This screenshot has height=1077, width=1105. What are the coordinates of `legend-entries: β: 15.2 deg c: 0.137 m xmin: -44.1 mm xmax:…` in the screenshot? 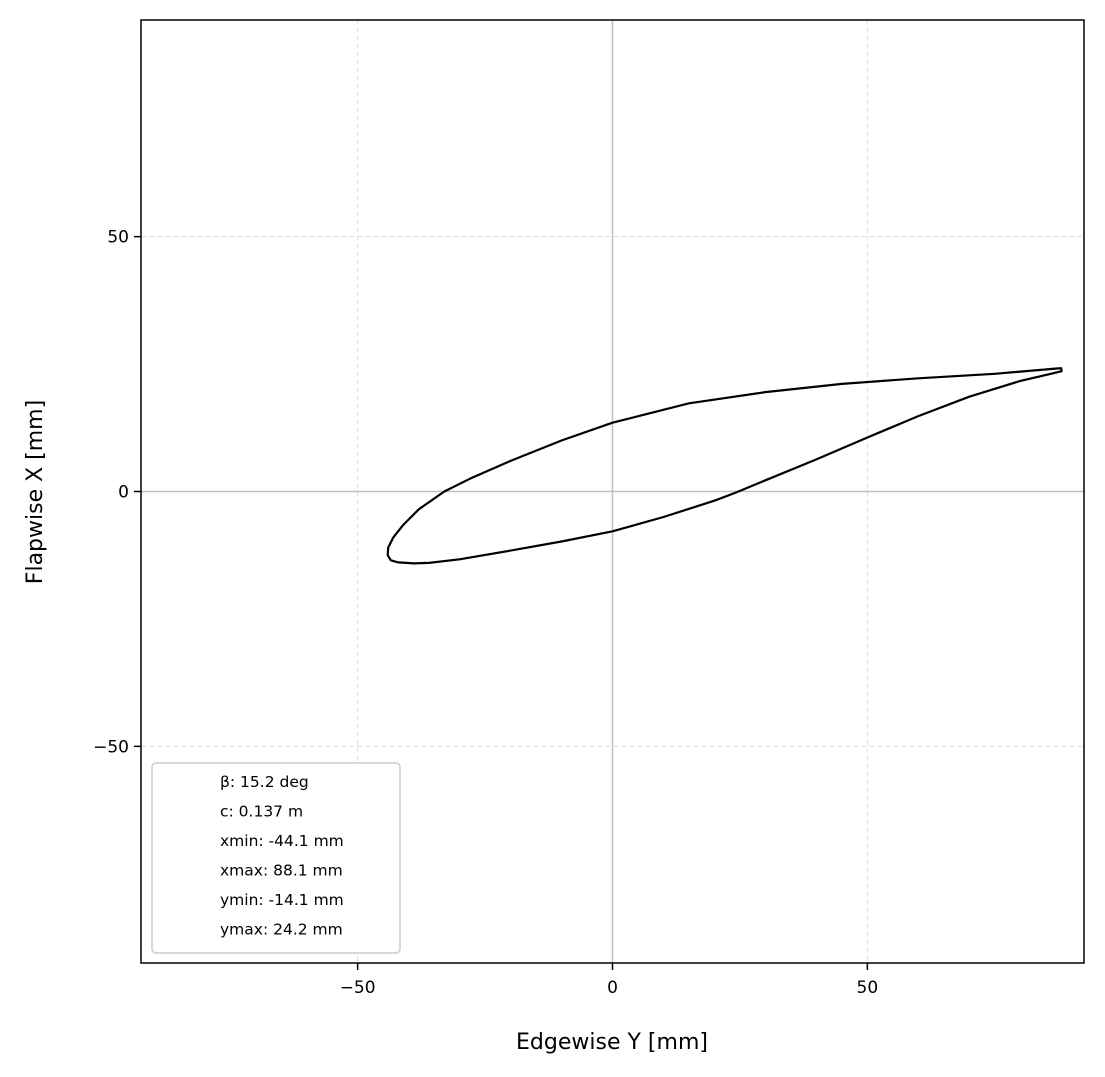 It's located at (282, 856).